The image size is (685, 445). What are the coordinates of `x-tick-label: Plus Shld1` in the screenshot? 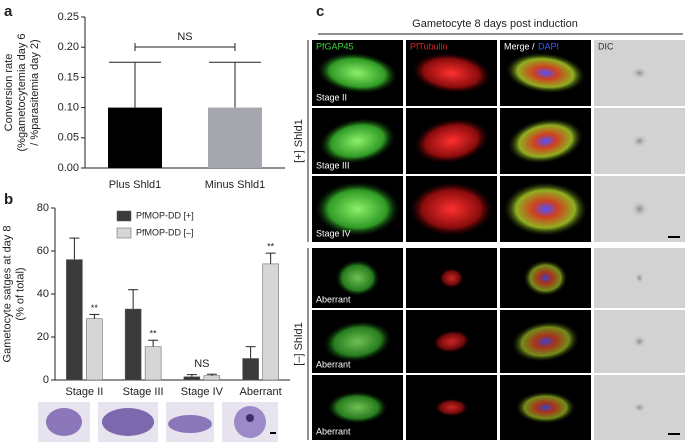 It's located at (135, 185).